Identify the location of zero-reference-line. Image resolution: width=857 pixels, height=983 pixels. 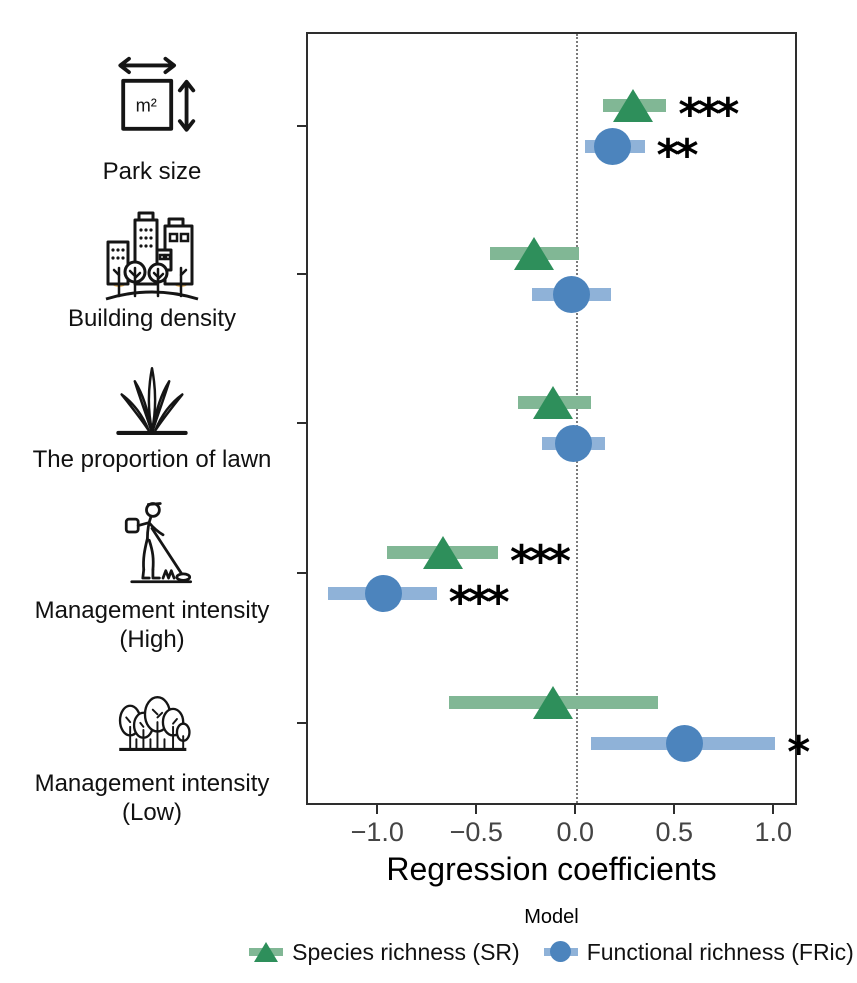
(577, 418).